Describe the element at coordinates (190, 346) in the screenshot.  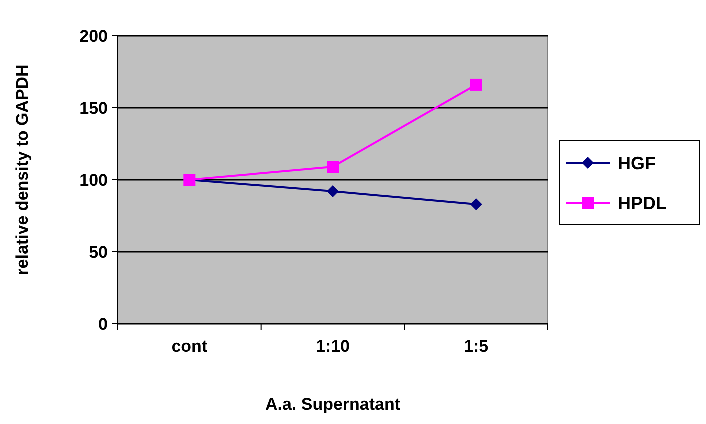
I see `x-tick-label: cont` at that location.